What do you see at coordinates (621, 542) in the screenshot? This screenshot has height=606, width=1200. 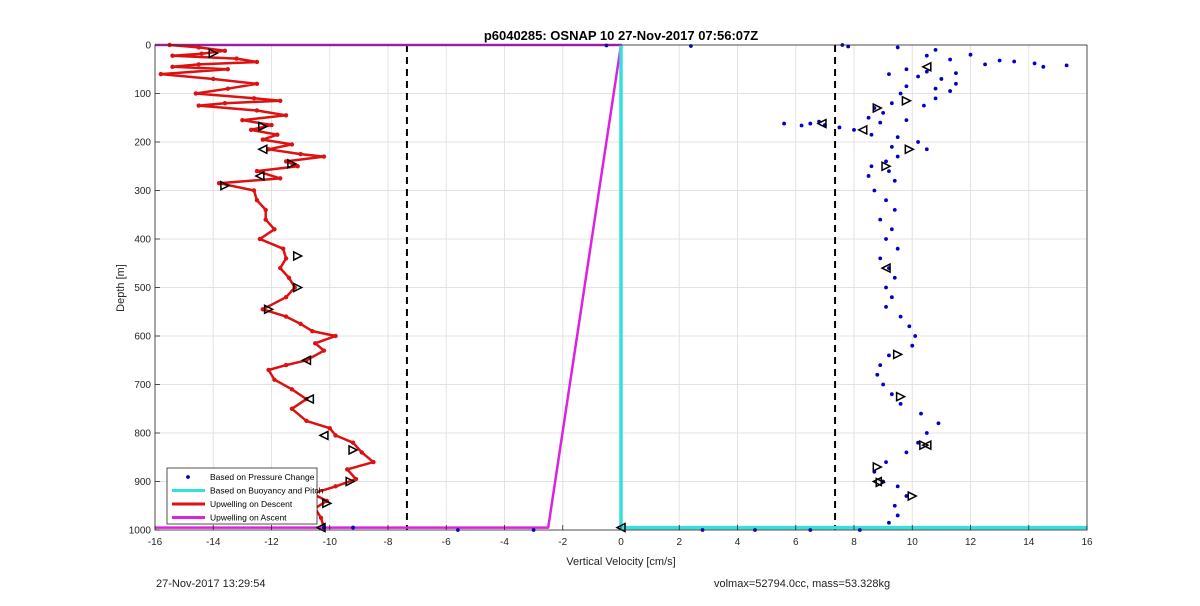 I see `x-tick-label: 0` at bounding box center [621, 542].